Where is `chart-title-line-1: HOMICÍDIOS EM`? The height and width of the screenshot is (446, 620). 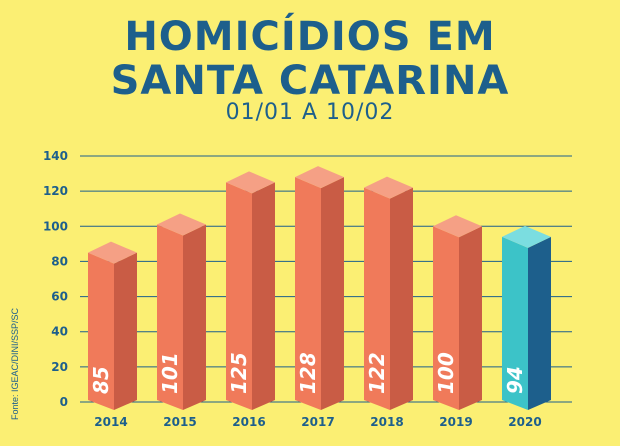 chart-title-line-1: HOMICÍDIOS EM is located at coordinates (310, 37).